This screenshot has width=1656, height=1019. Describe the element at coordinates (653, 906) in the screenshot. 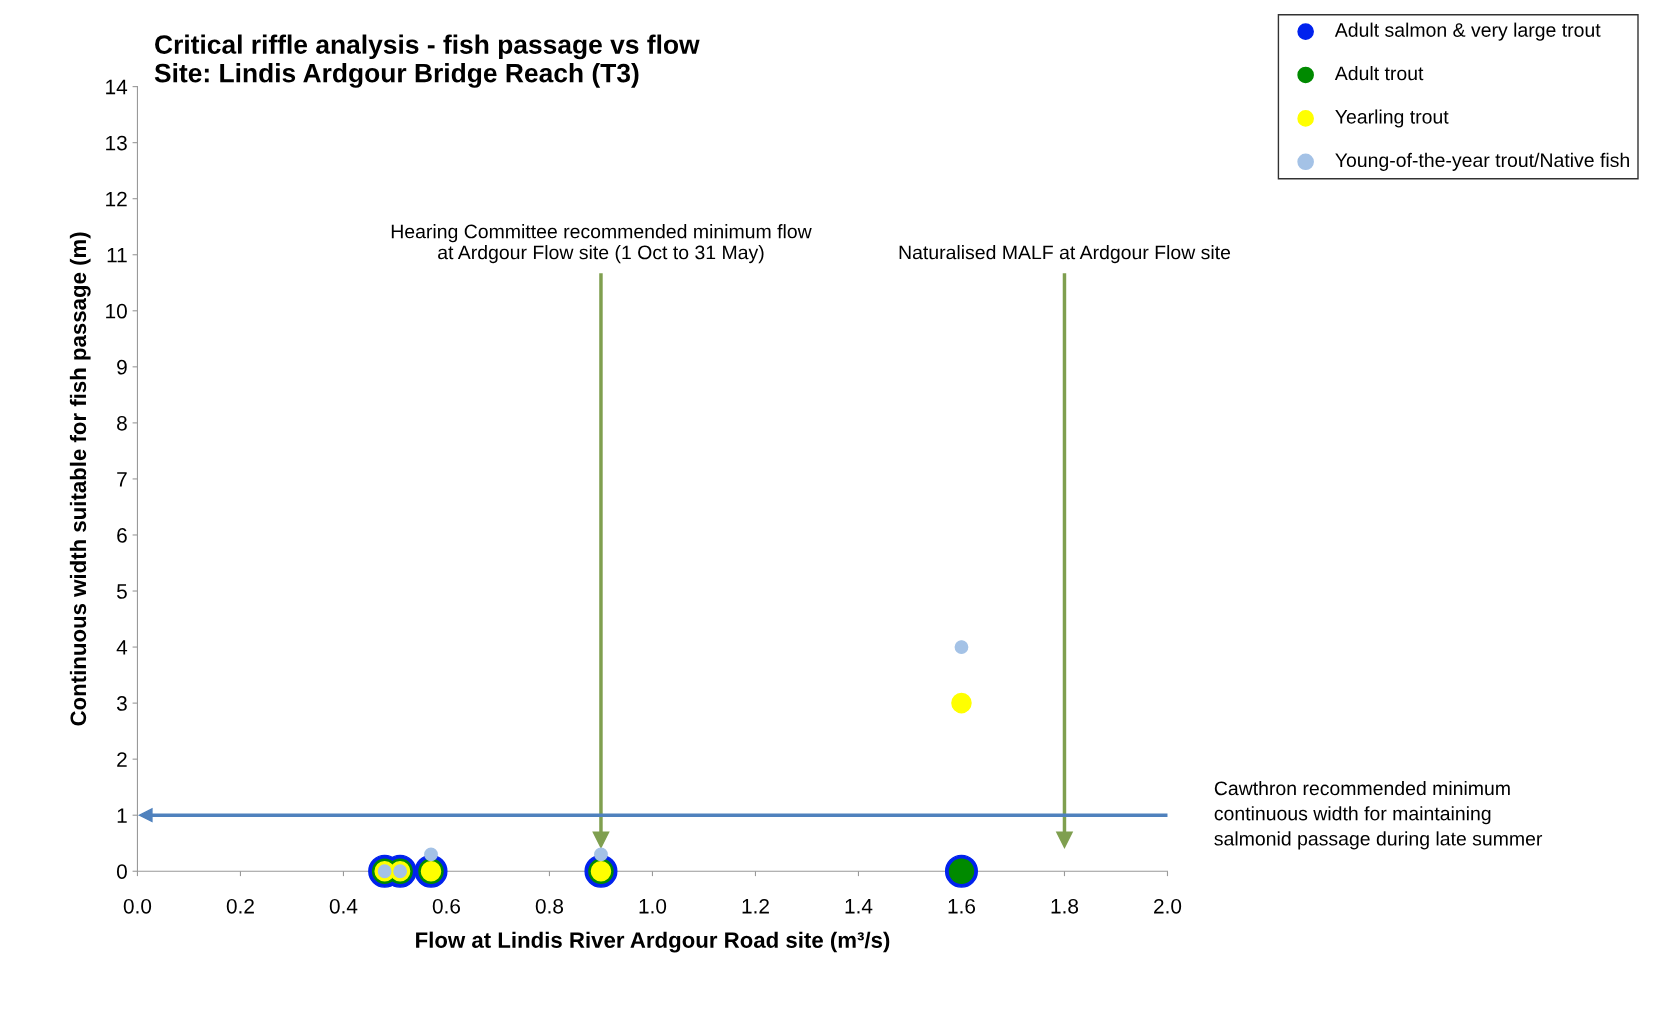

I see `x-tick-label: 1.0` at that location.